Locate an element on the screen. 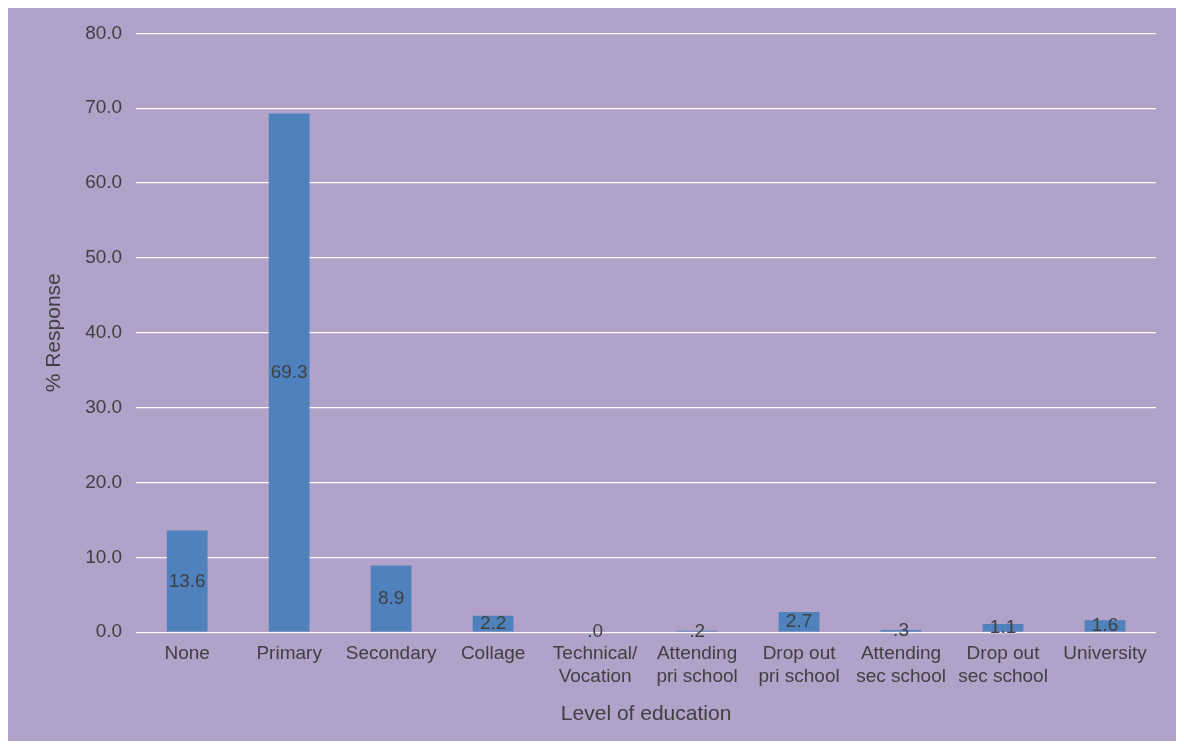 The width and height of the screenshot is (1184, 749). x-tick-label: Drop out sec school is located at coordinates (1003, 663).